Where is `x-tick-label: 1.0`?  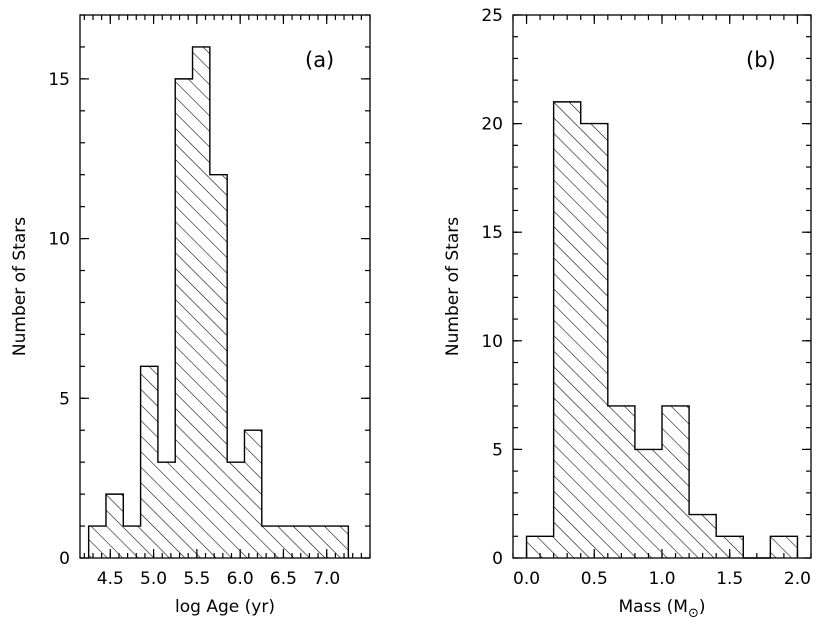 x-tick-label: 1.0 is located at coordinates (661, 579).